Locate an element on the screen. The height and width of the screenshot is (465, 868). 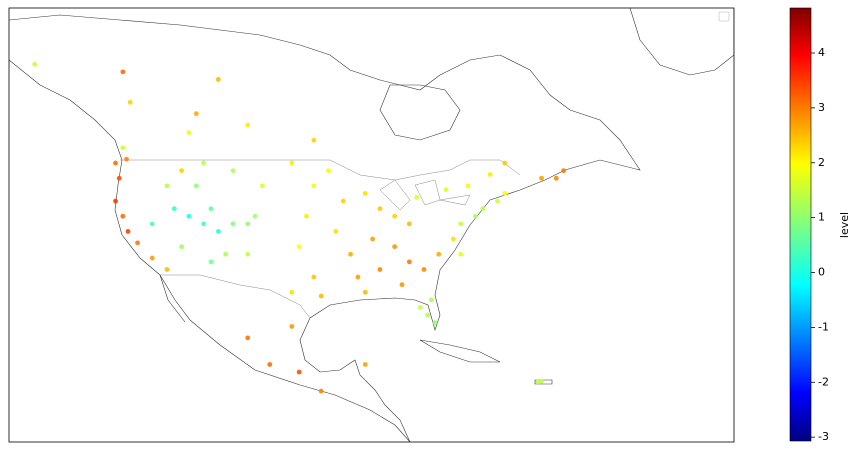
colorbar-tick-label: 0 is located at coordinates (821, 272).